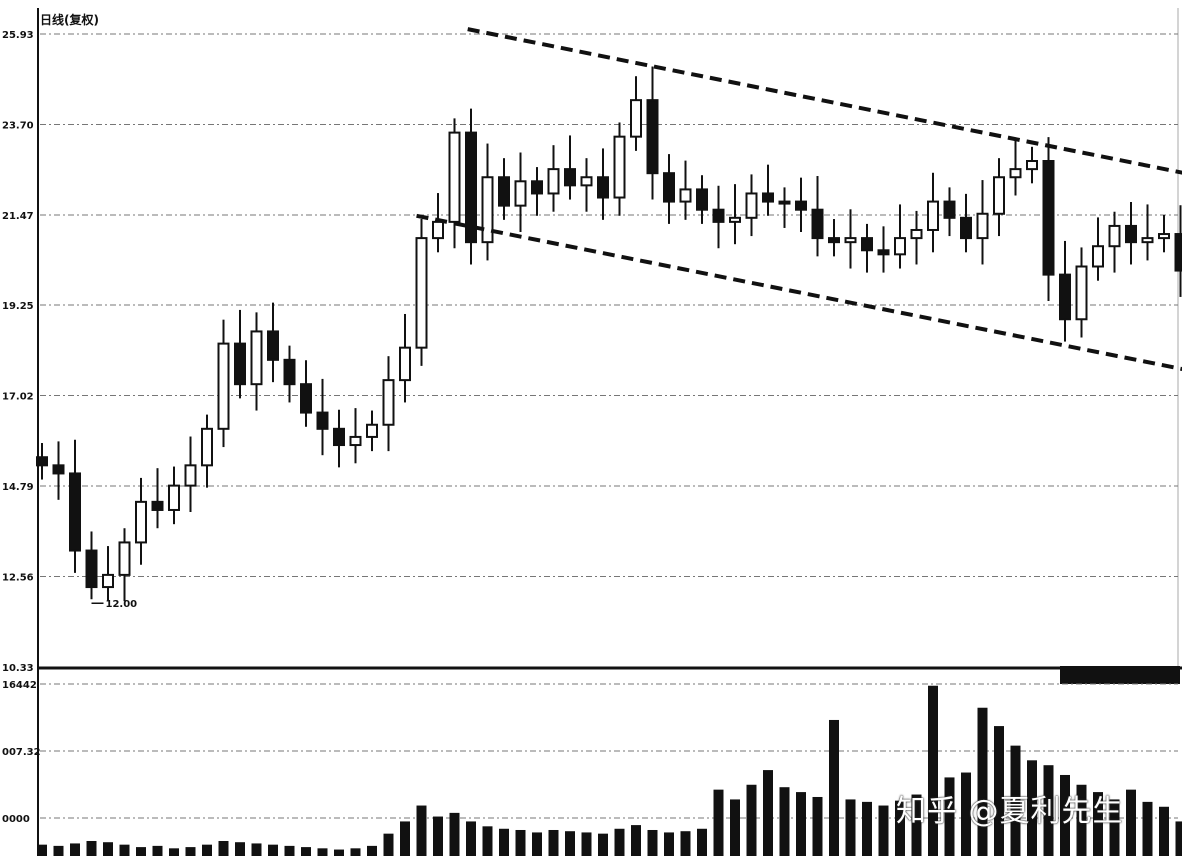 Image resolution: width=1182 pixels, height=856 pixels. I want to click on volume-header-bar, so click(1120, 675).